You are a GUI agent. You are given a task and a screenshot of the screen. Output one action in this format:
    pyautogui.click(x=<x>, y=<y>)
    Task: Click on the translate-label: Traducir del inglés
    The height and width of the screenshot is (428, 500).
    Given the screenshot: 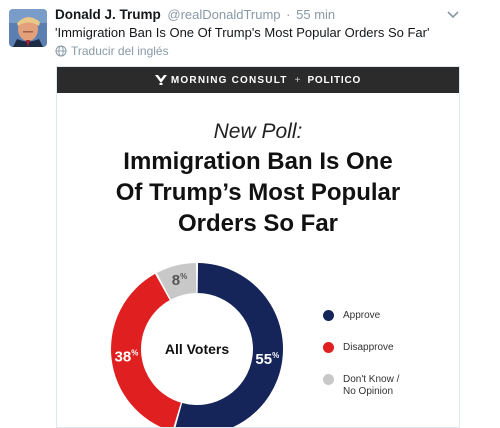 What is the action you would take?
    pyautogui.click(x=120, y=51)
    